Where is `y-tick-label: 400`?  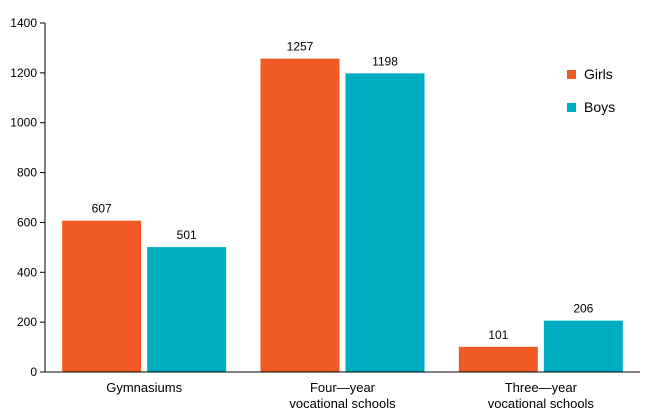 y-tick-label: 400 is located at coordinates (27, 272).